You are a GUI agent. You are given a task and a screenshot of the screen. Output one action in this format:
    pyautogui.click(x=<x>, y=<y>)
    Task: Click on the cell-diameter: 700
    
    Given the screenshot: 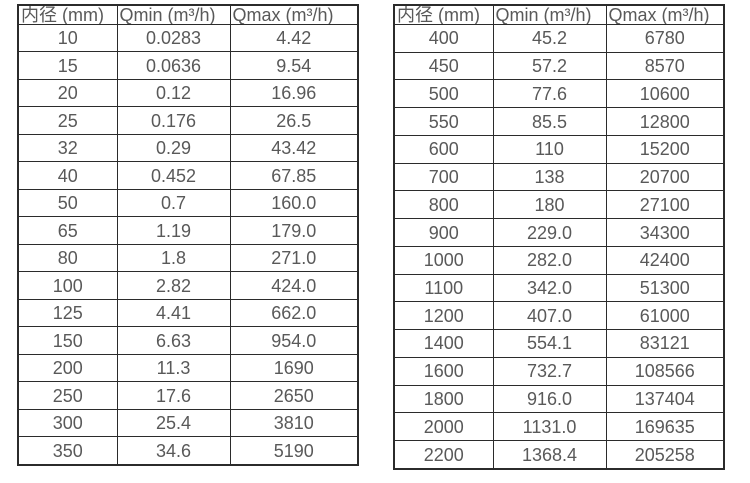 What is the action you would take?
    pyautogui.click(x=443, y=177)
    